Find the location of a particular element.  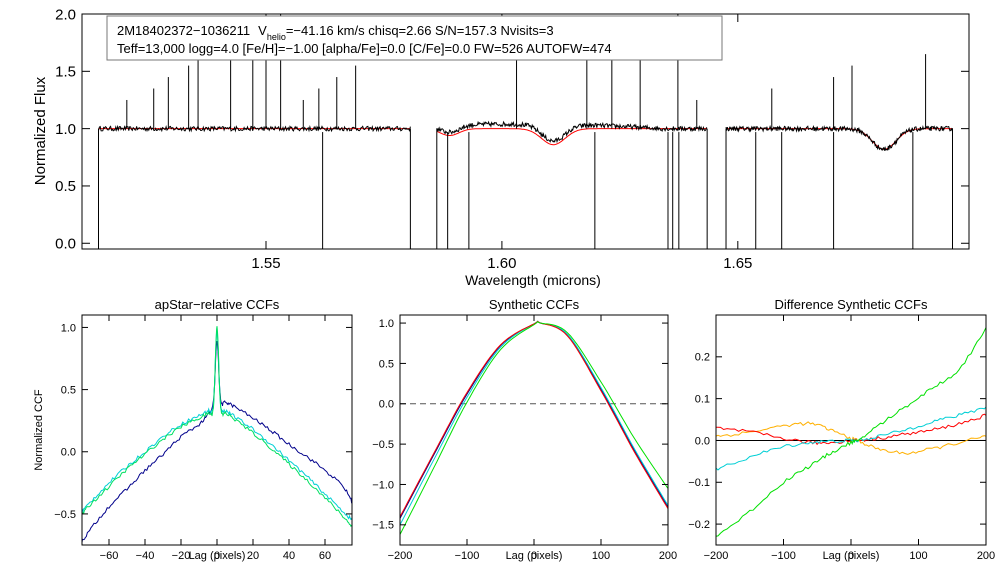

spectrum-xlabel: Wavelength (microns) is located at coordinates (533, 280).